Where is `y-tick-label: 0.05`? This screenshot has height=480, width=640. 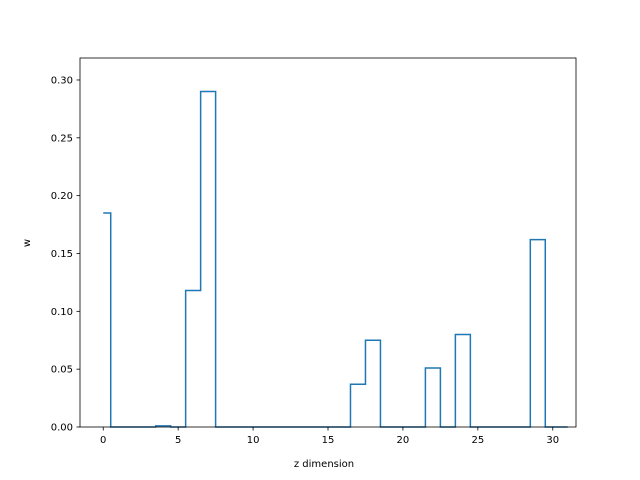 y-tick-label: 0.05 is located at coordinates (62, 370).